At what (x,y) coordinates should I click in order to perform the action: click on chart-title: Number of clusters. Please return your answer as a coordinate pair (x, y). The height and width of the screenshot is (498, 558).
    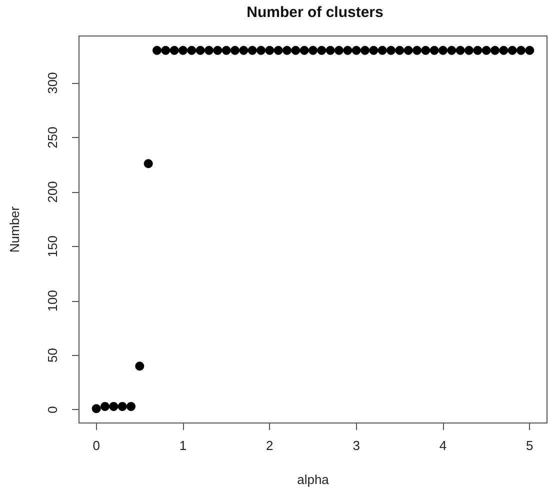
    Looking at the image, I should click on (315, 12).